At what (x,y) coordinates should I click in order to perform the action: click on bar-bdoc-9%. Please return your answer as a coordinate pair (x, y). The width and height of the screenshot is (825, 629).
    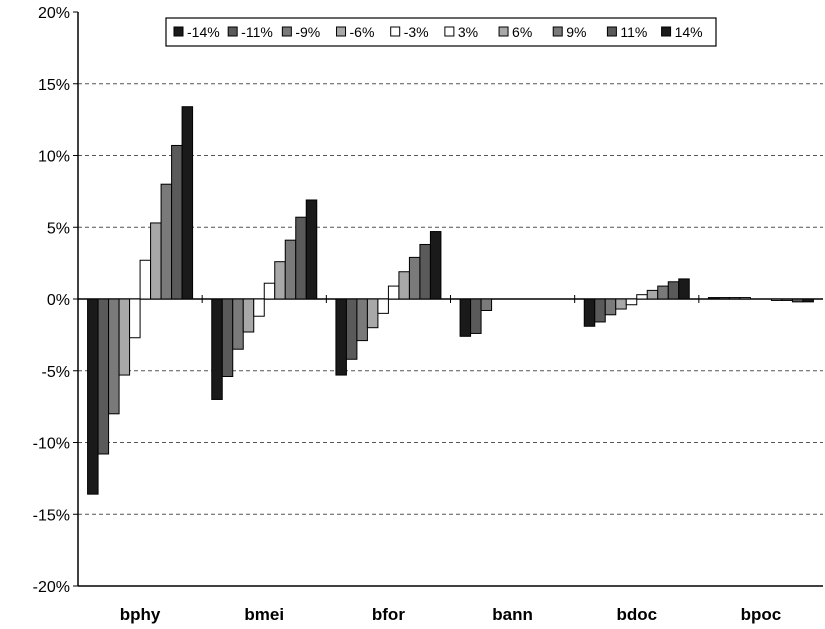
    Looking at the image, I should click on (663, 292).